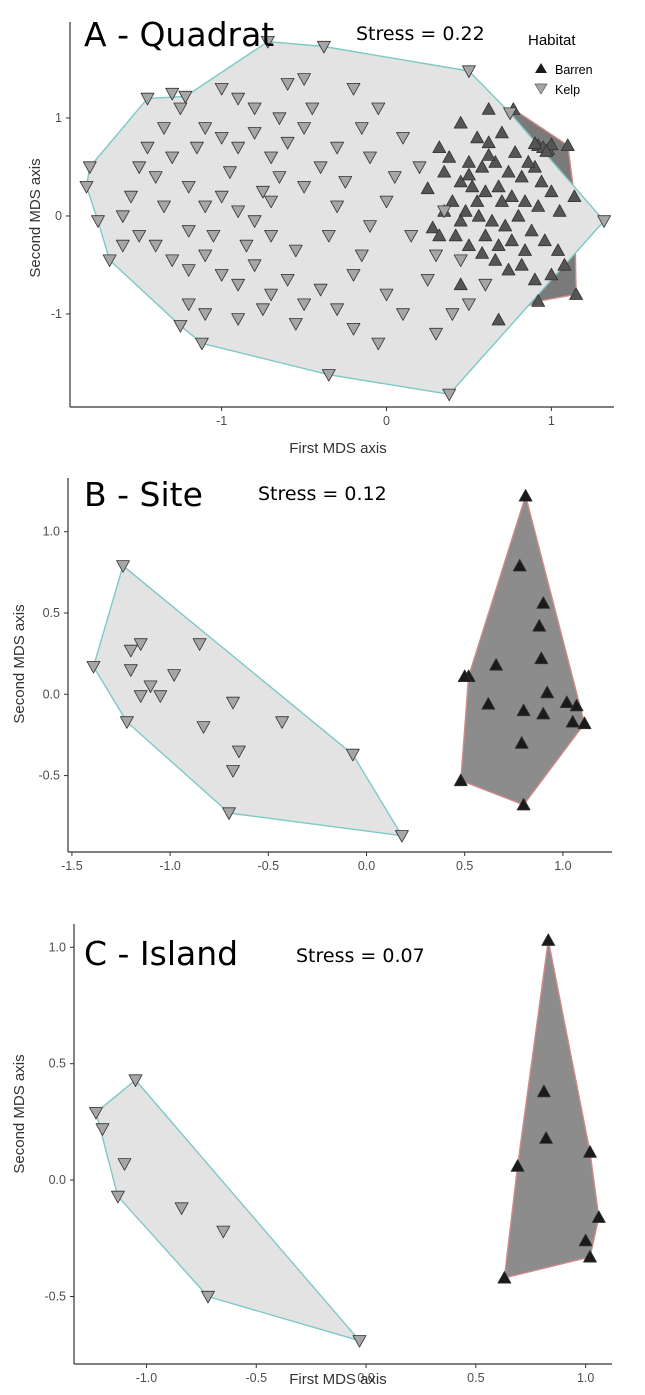  I want to click on panel-b-x-tick-label: -1.5, so click(72, 866).